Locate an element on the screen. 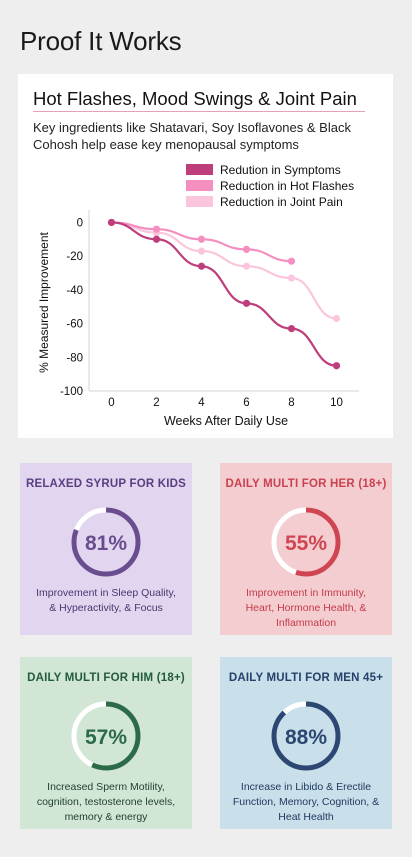 Image resolution: width=412 pixels, height=857 pixels. y-tick-label: -80 is located at coordinates (74, 358).